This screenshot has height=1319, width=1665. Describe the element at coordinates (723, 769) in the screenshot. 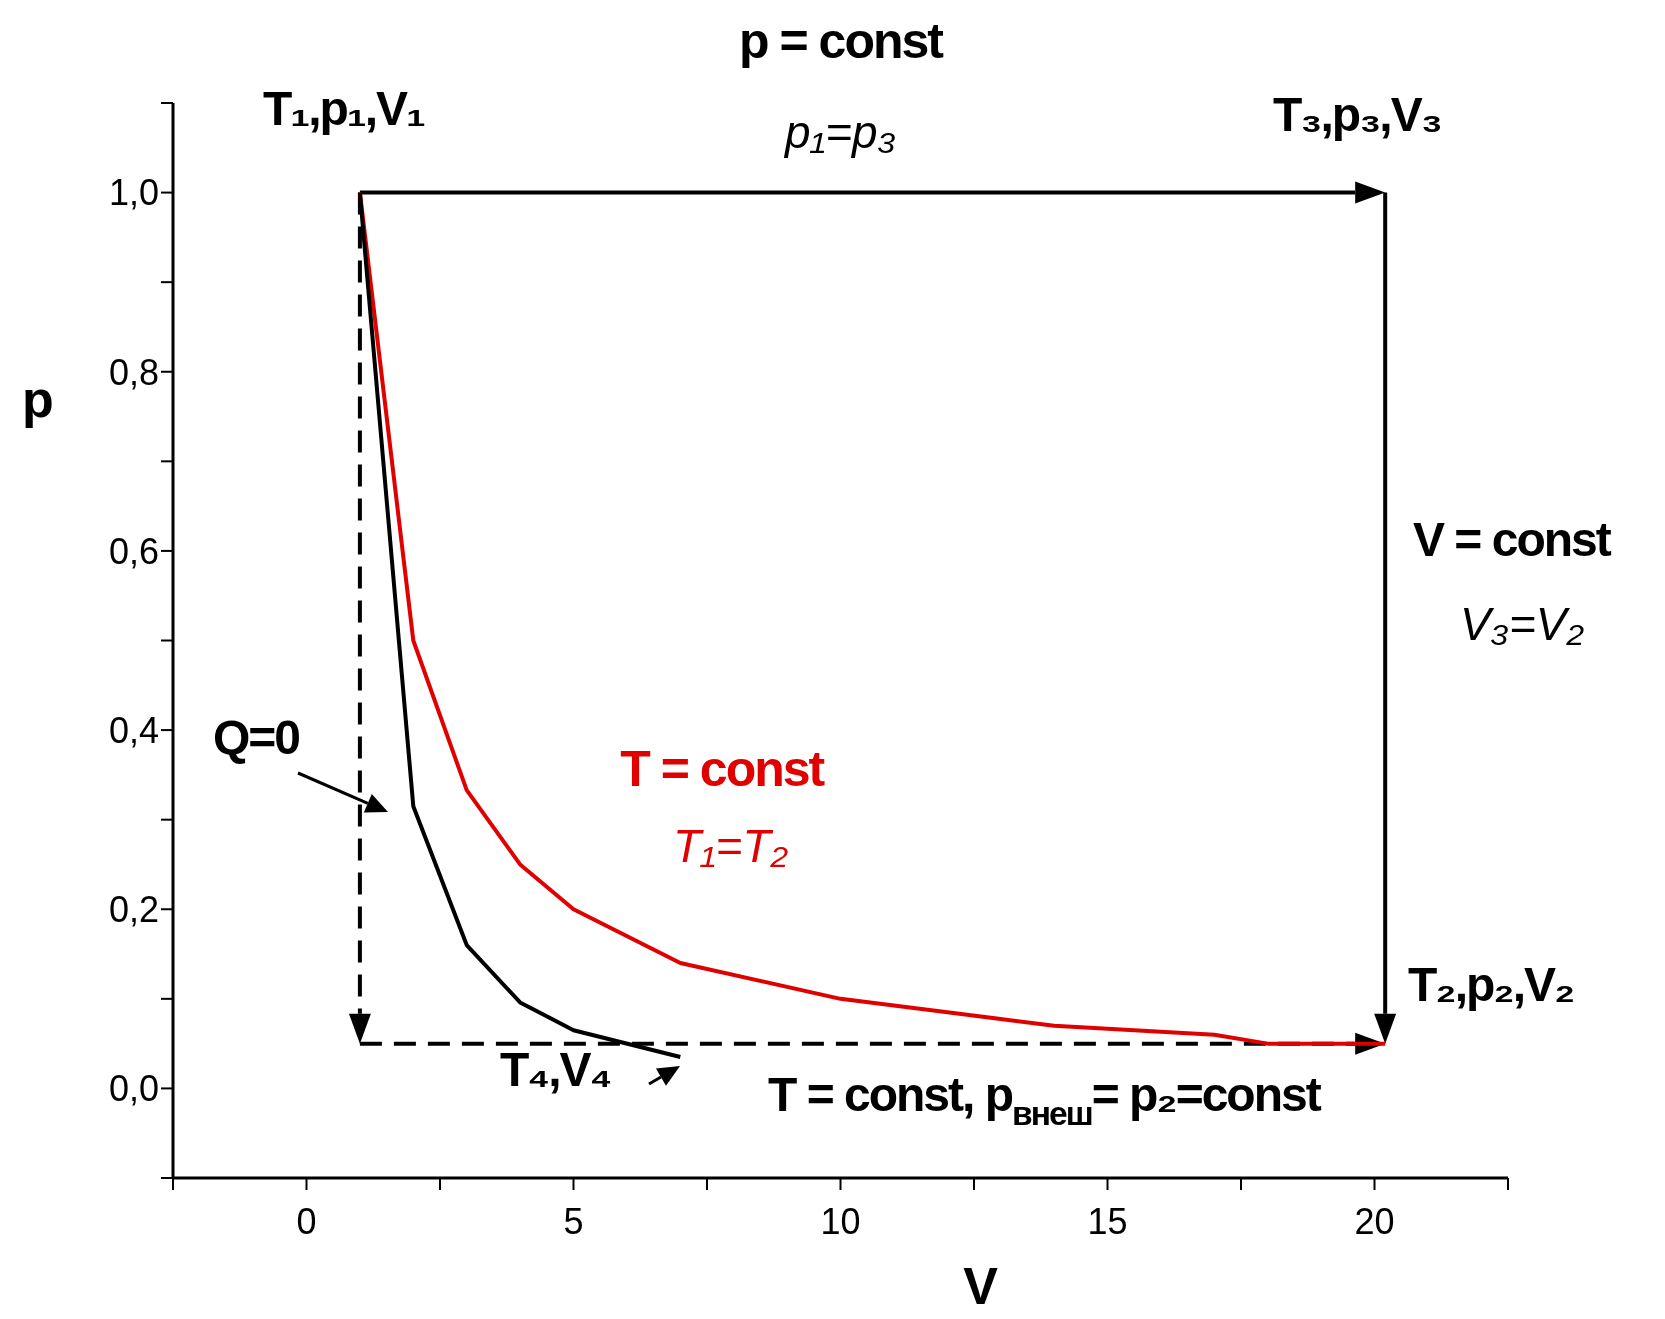

I see `text: T = const` at that location.